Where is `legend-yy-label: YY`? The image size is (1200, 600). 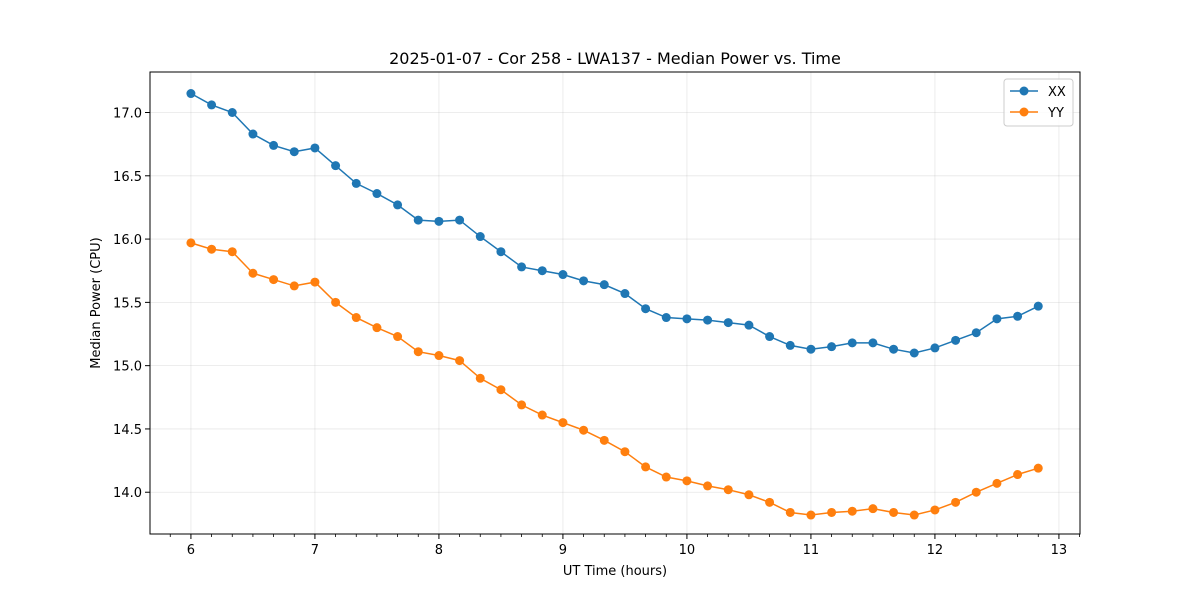 legend-yy-label: YY is located at coordinates (1055, 113).